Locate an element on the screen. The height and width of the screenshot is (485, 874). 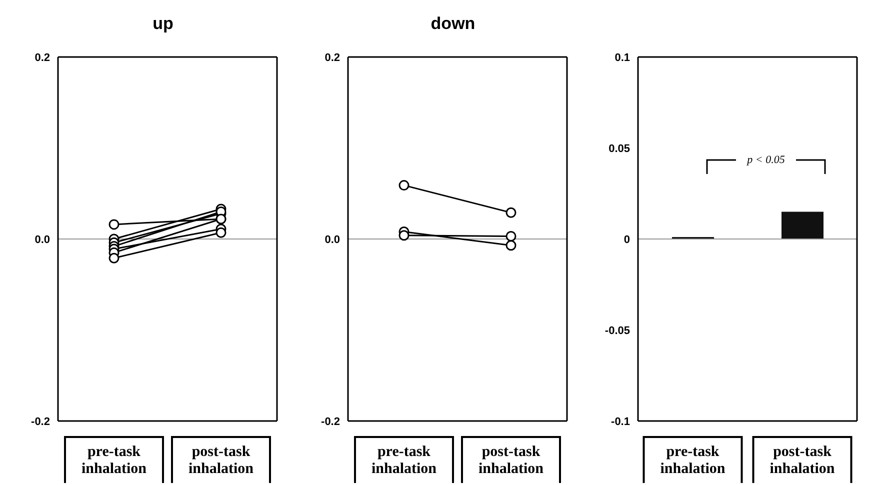
y-tick-label: 0.1 is located at coordinates (622, 58).